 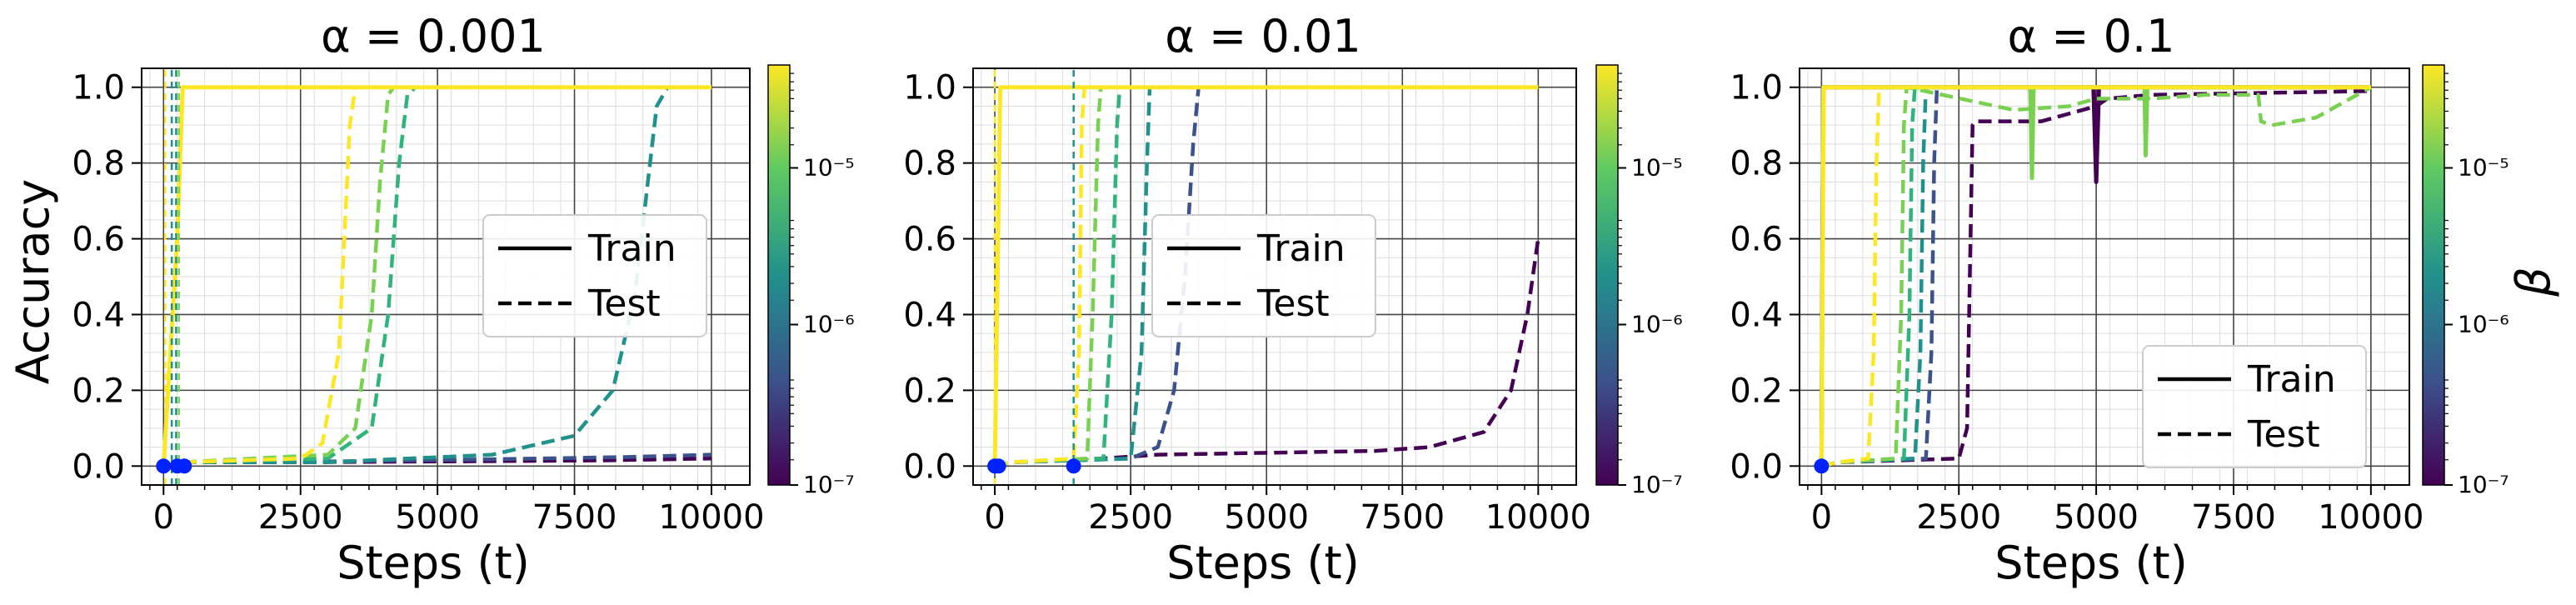 I want to click on panel-title: α = 0.1, so click(x=2090, y=36).